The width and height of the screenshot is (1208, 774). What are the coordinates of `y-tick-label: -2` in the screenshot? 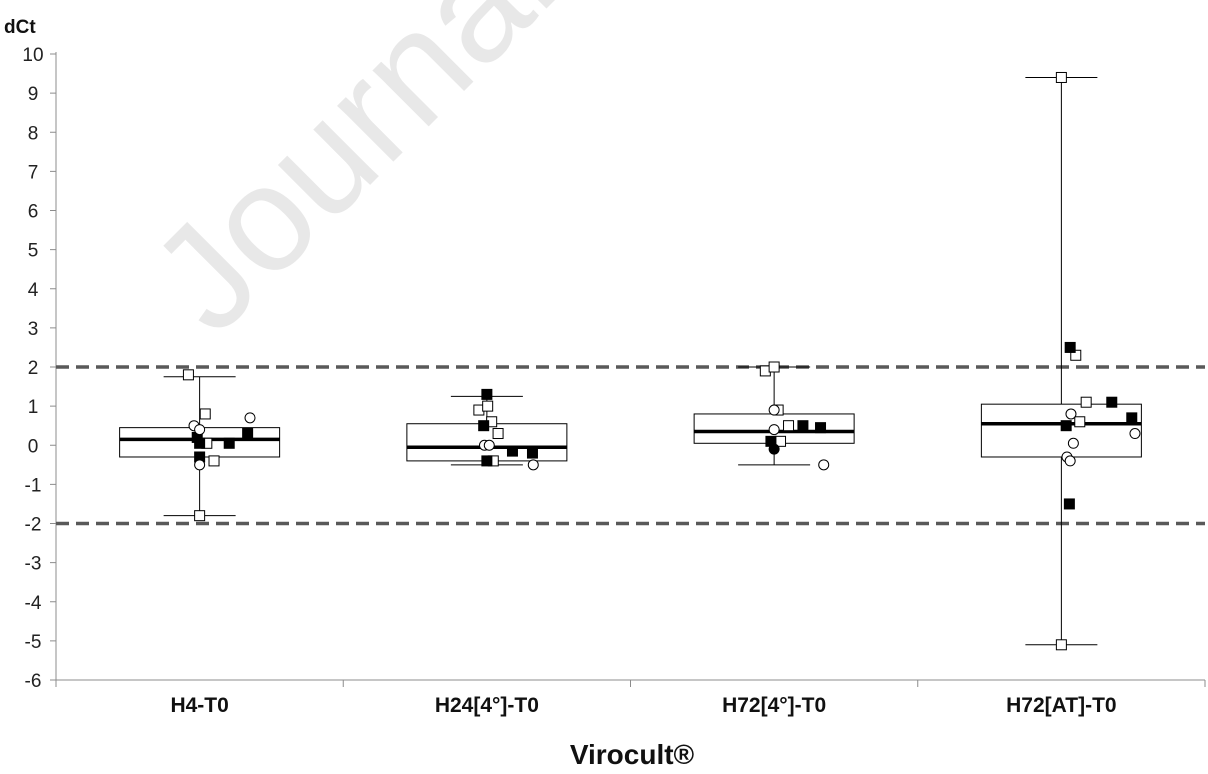 It's located at (33, 525).